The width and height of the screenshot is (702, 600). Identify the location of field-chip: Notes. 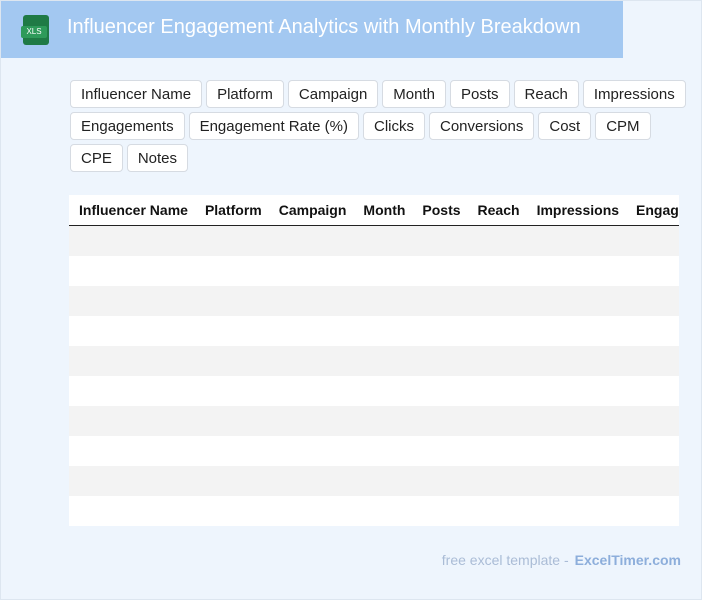
(157, 158).